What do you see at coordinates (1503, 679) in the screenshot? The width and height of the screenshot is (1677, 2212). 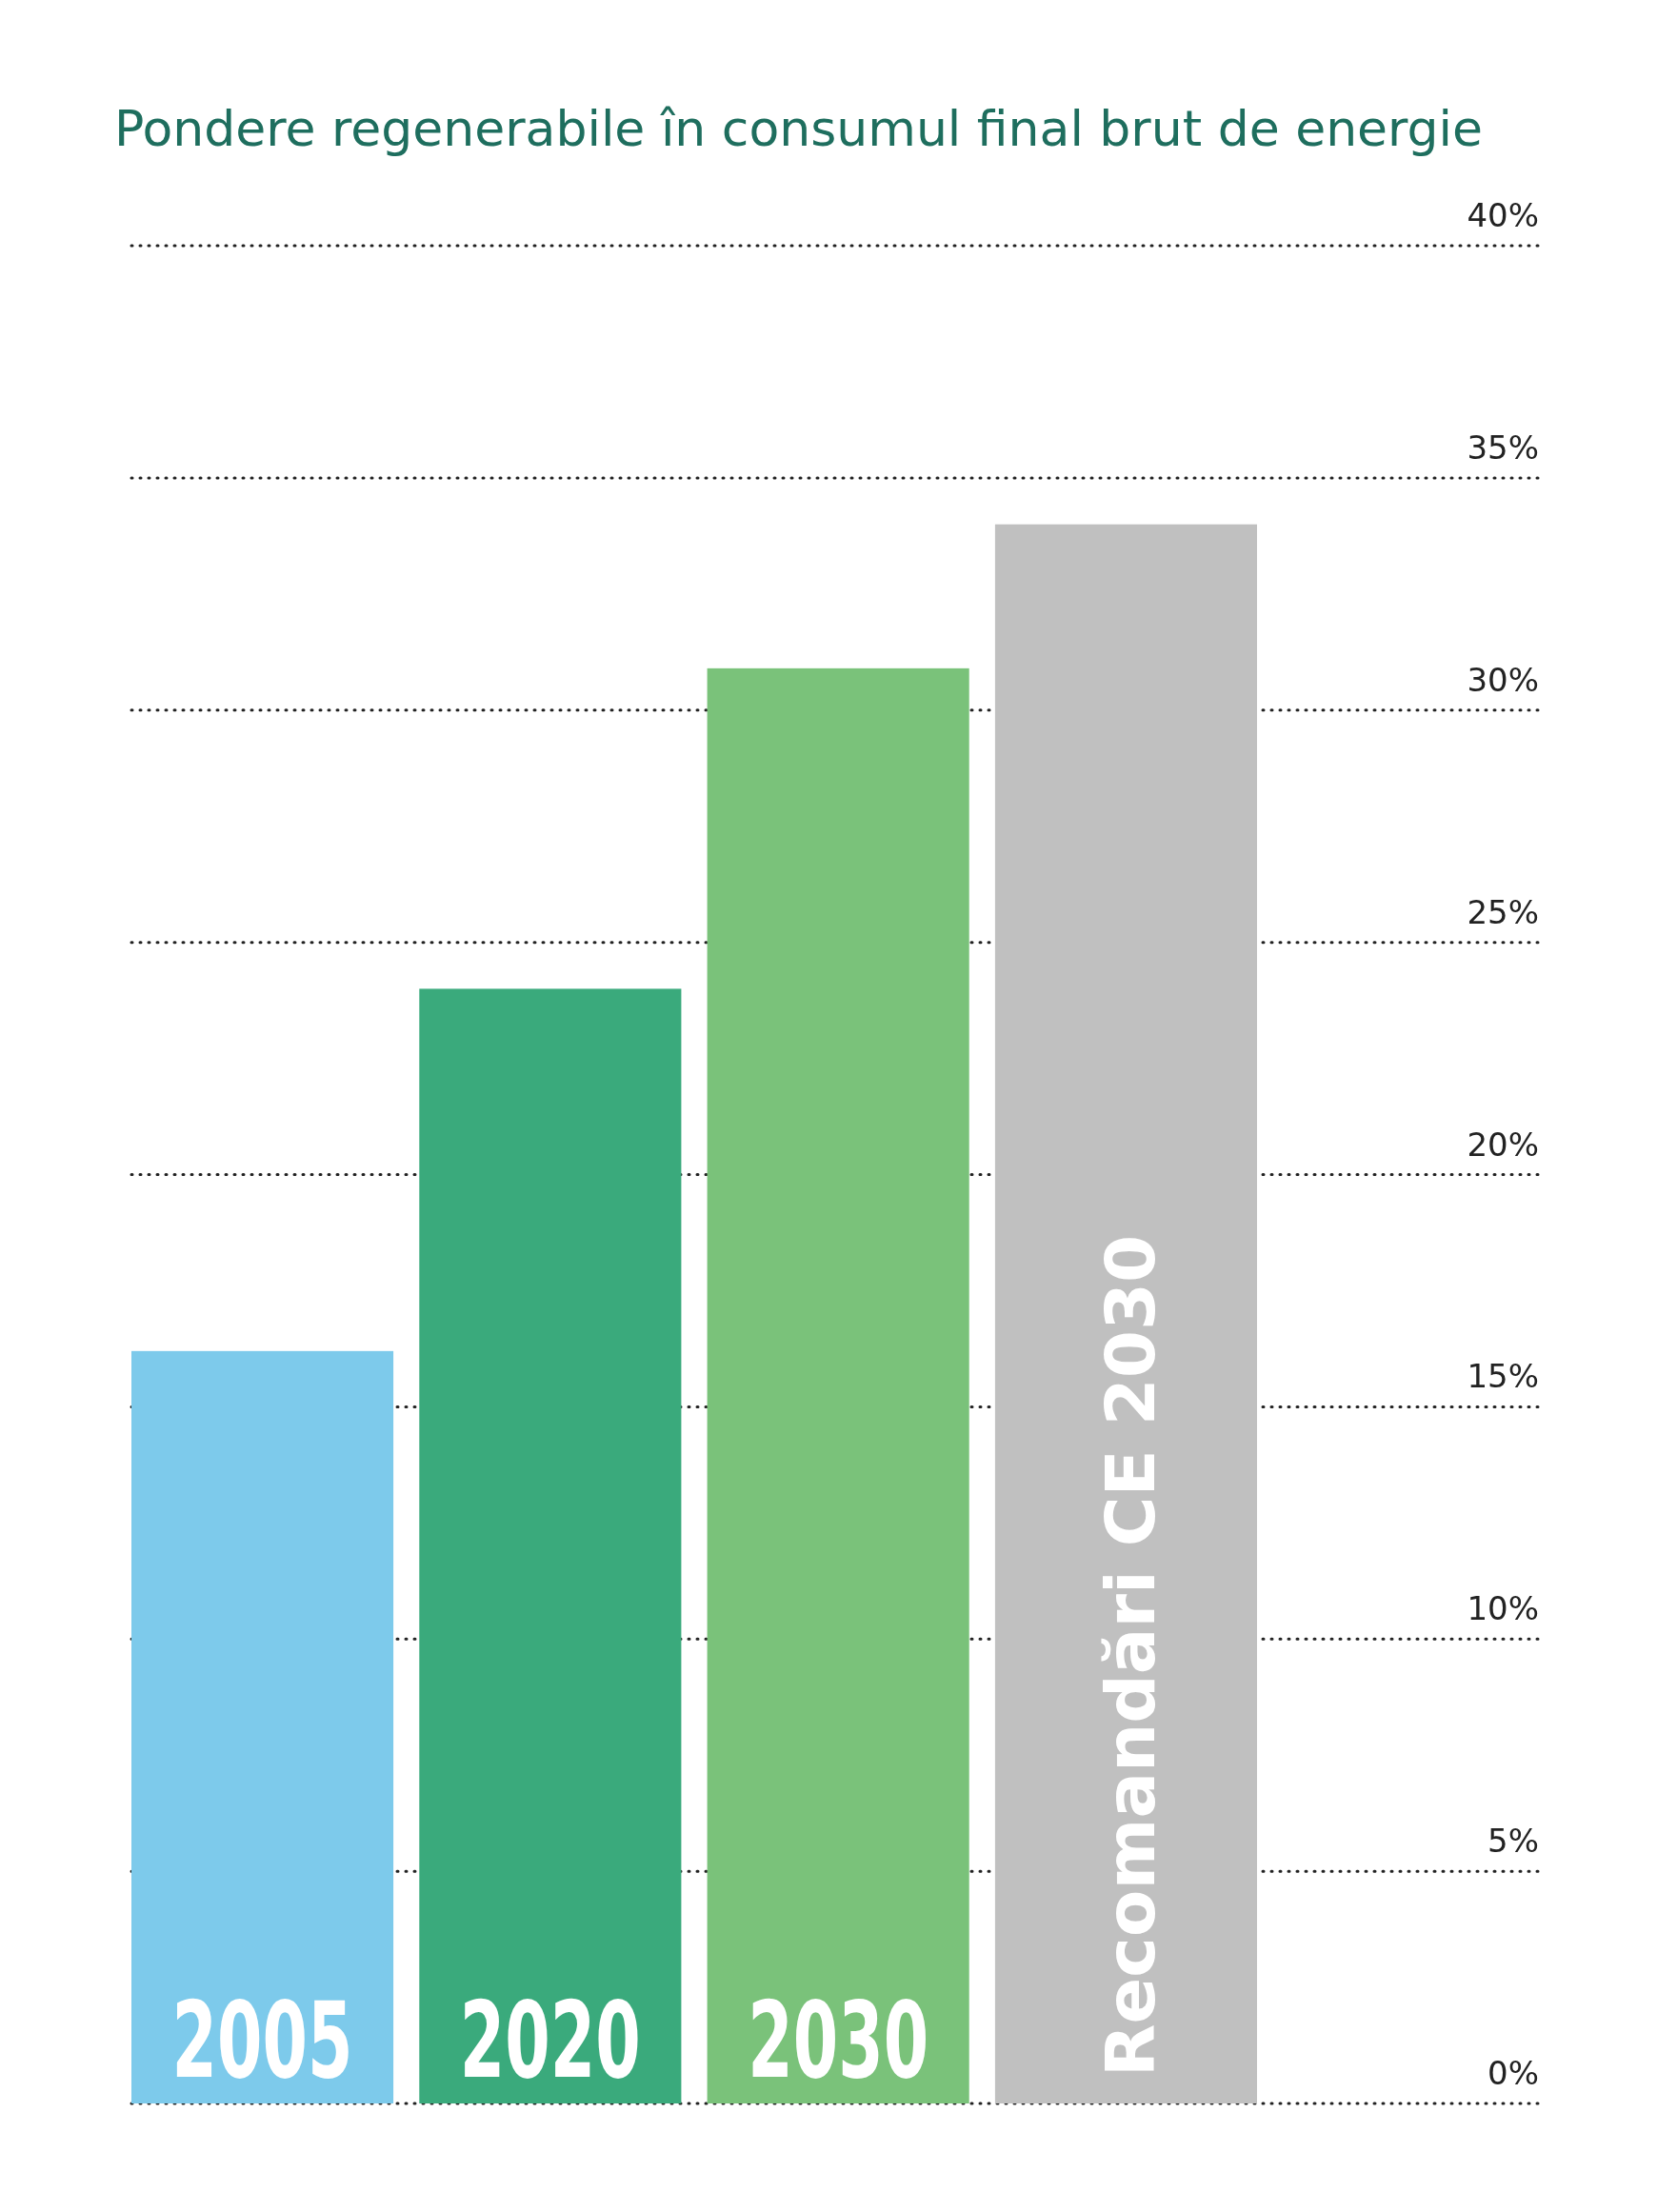 I see `y-tick-label: 30%` at bounding box center [1503, 679].